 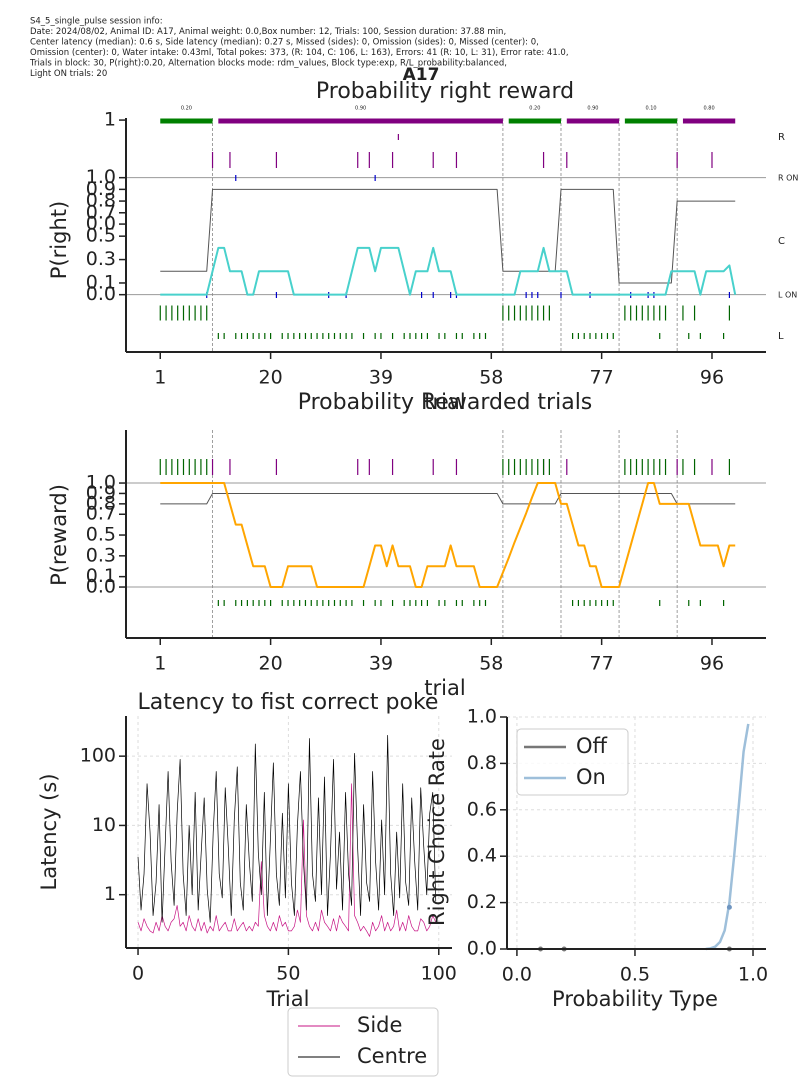 I want to click on y-axis-label: Right Choice Rate, so click(x=437, y=832).